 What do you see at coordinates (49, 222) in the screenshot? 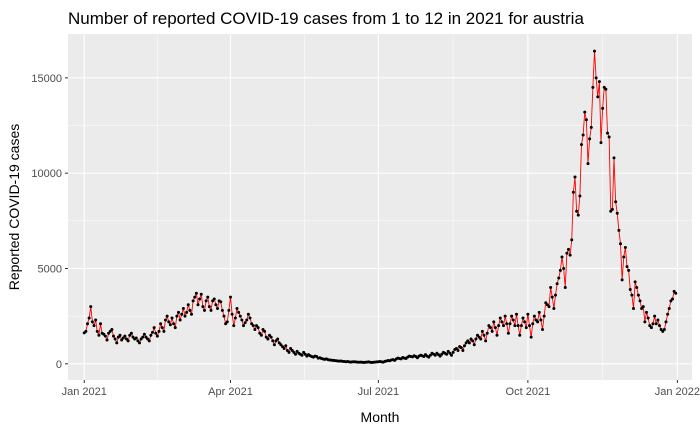
I see `y-axis-ticks: 0 5000 10000 15000` at bounding box center [49, 222].